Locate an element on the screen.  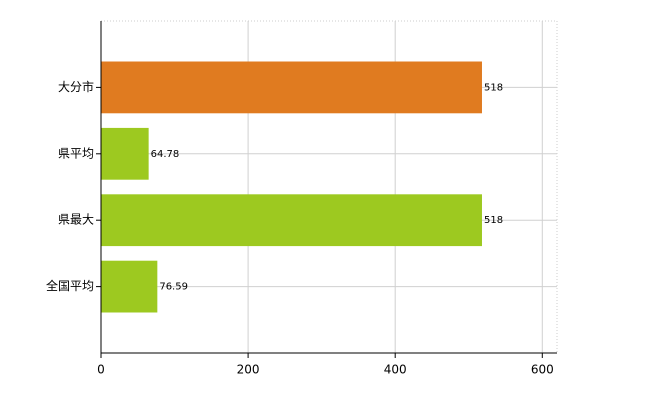
y-tick-label: 全国平均 is located at coordinates (70, 285).